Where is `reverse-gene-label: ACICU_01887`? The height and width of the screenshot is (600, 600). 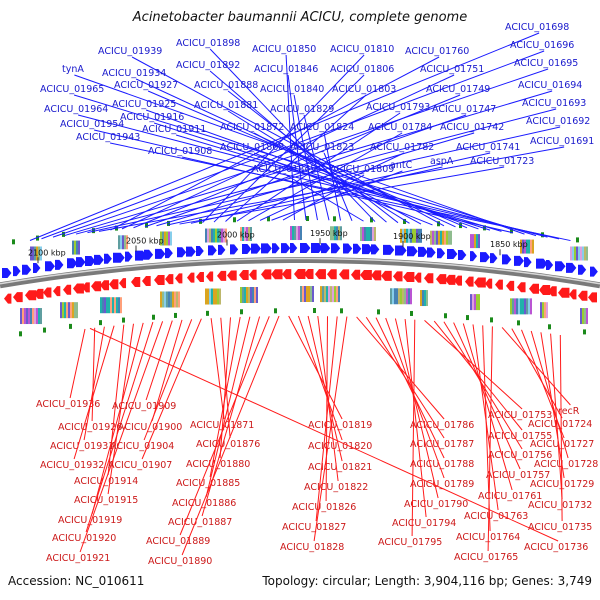 reverse-gene-label: ACICU_01887 is located at coordinates (200, 522).